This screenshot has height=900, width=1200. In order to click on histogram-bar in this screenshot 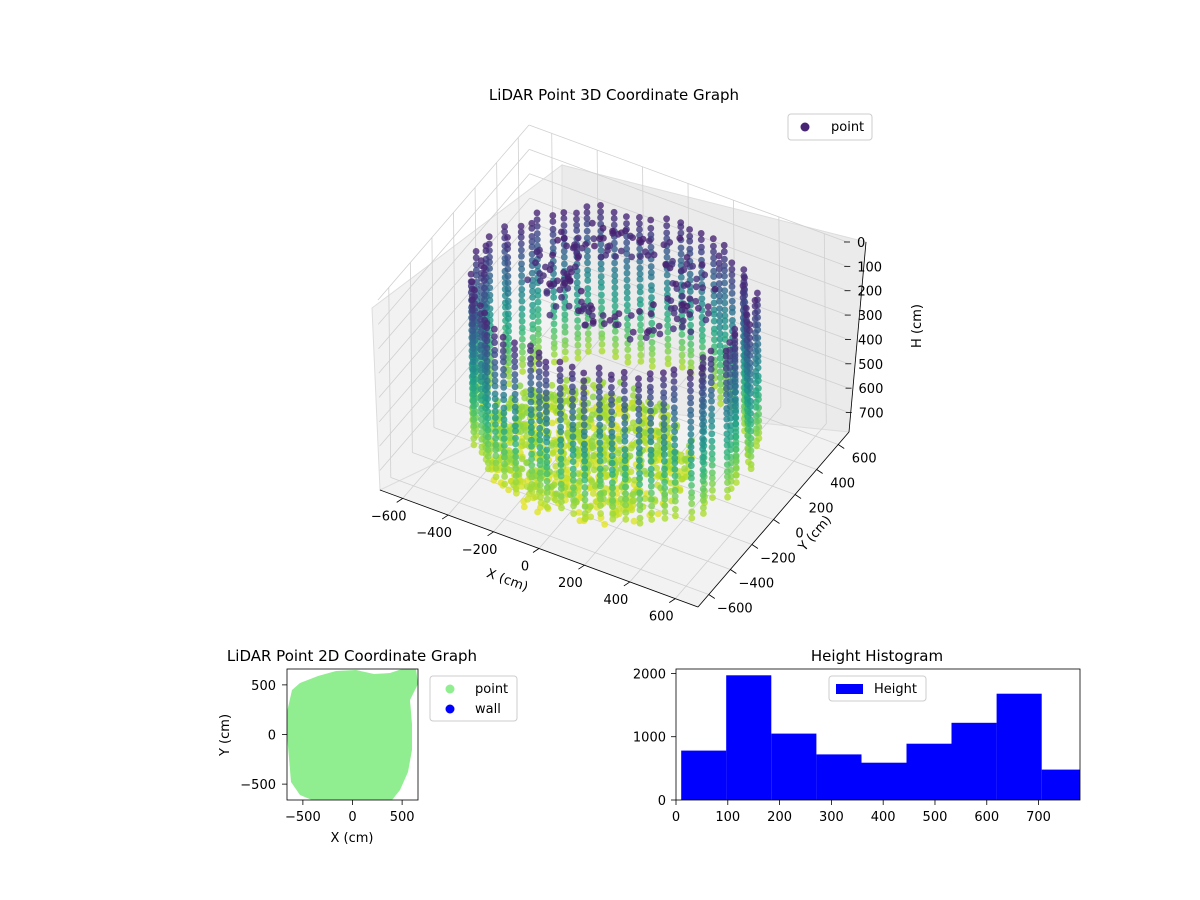, I will do `click(884, 781)`.